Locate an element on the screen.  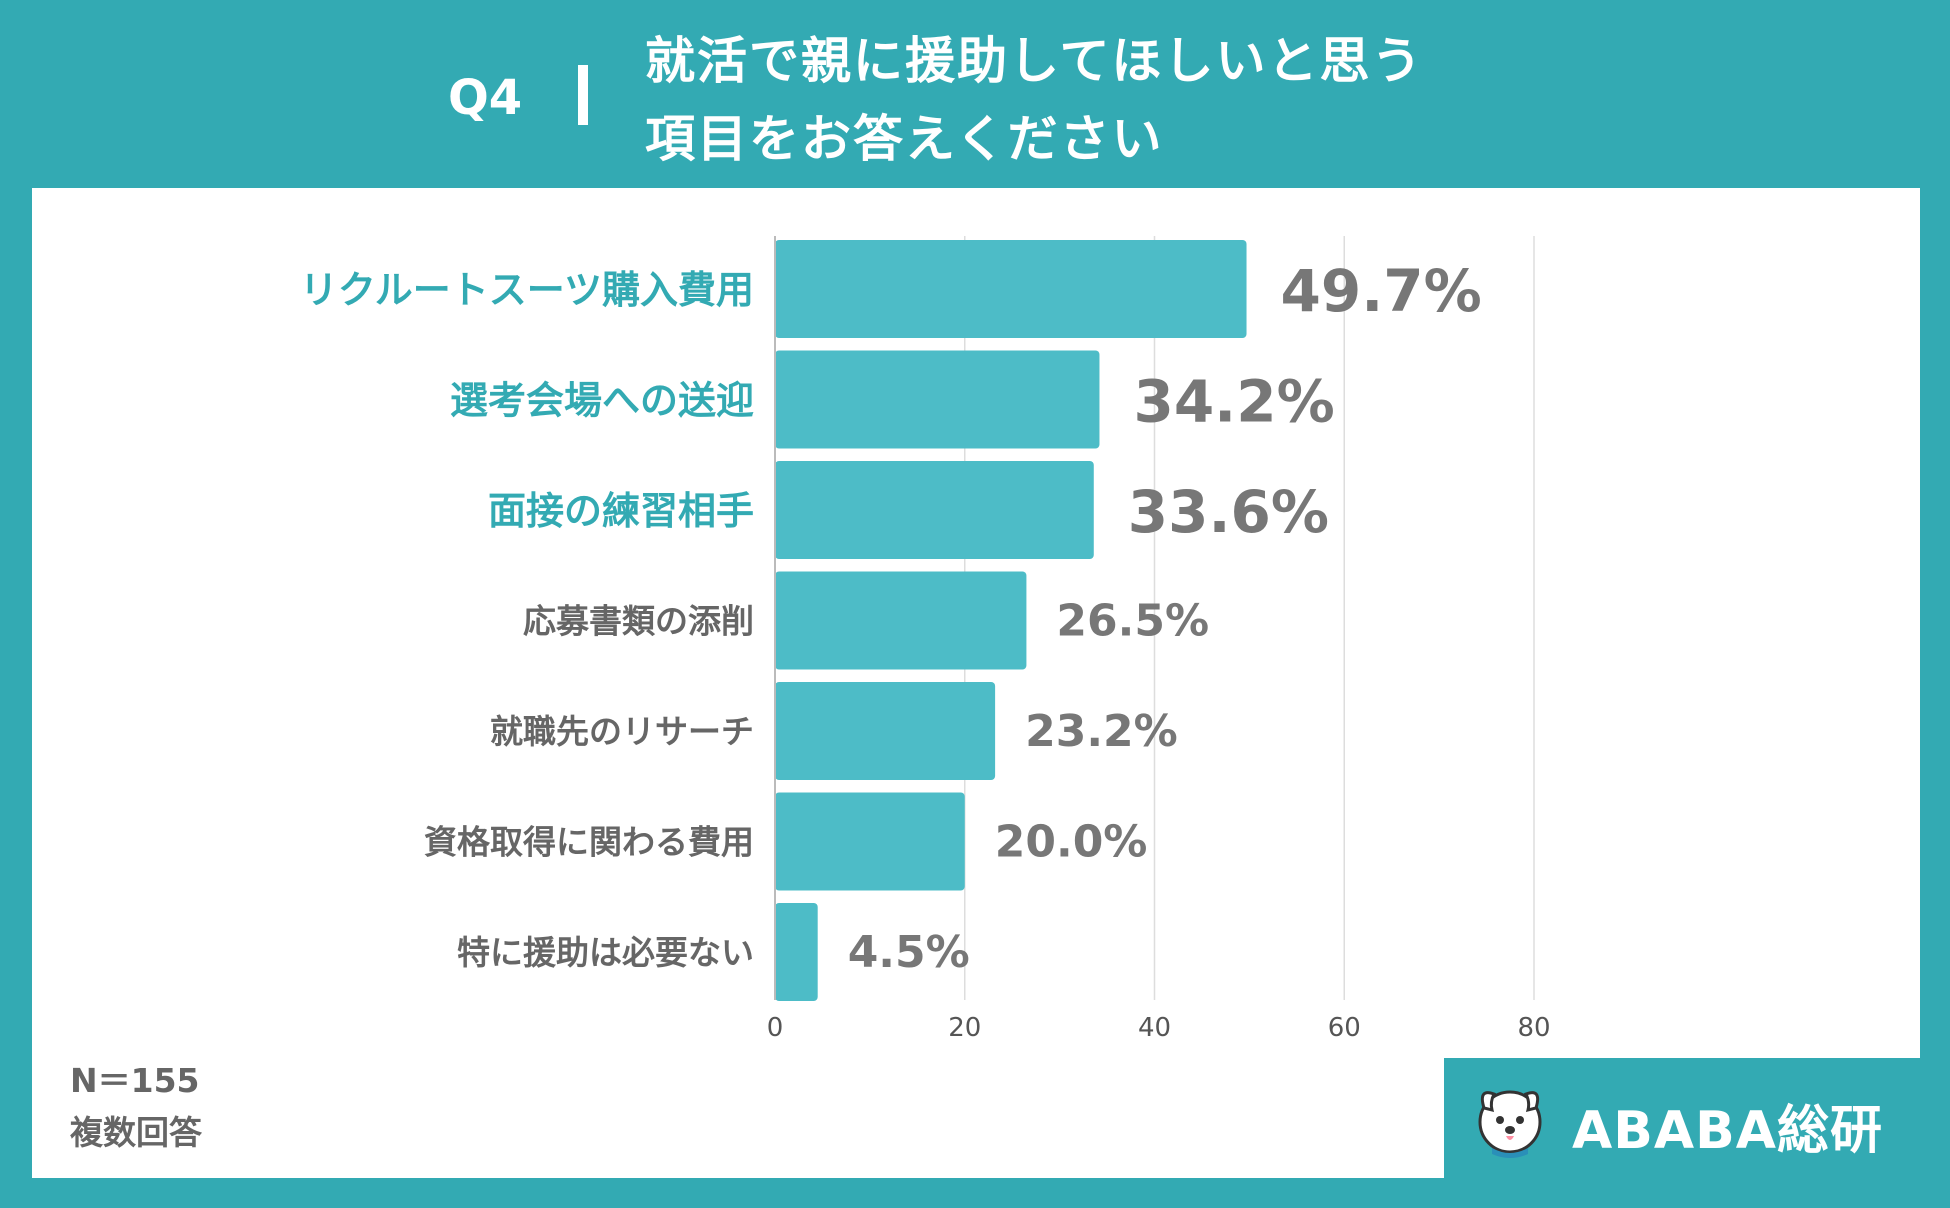
x-tick-label: 80 is located at coordinates (1533, 1028).